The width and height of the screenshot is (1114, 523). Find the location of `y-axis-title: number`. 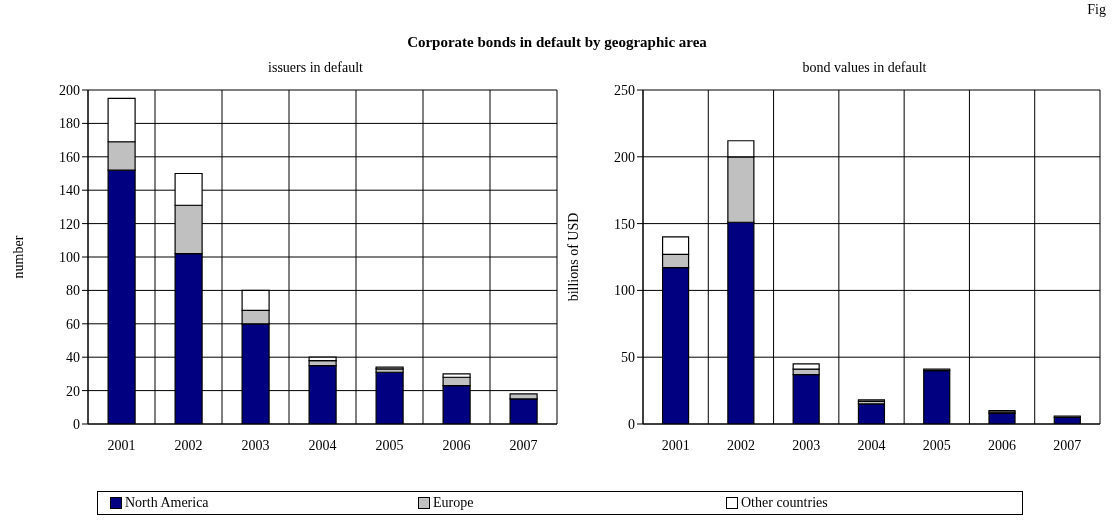

y-axis-title: number is located at coordinates (18, 257).